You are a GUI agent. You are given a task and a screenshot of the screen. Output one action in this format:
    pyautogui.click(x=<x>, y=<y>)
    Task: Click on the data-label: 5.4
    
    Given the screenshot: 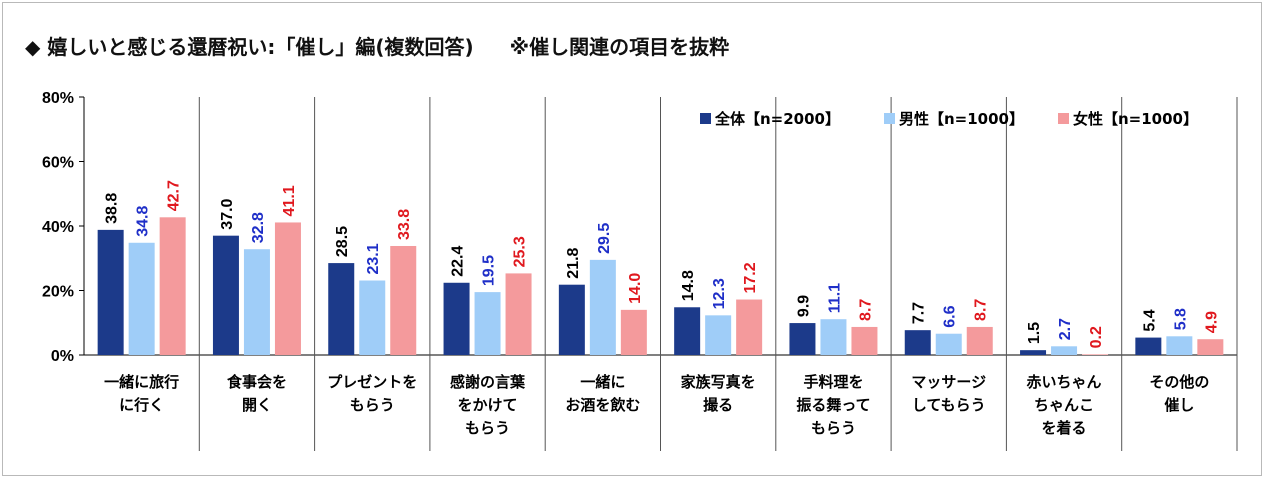 What is the action you would take?
    pyautogui.click(x=1149, y=320)
    